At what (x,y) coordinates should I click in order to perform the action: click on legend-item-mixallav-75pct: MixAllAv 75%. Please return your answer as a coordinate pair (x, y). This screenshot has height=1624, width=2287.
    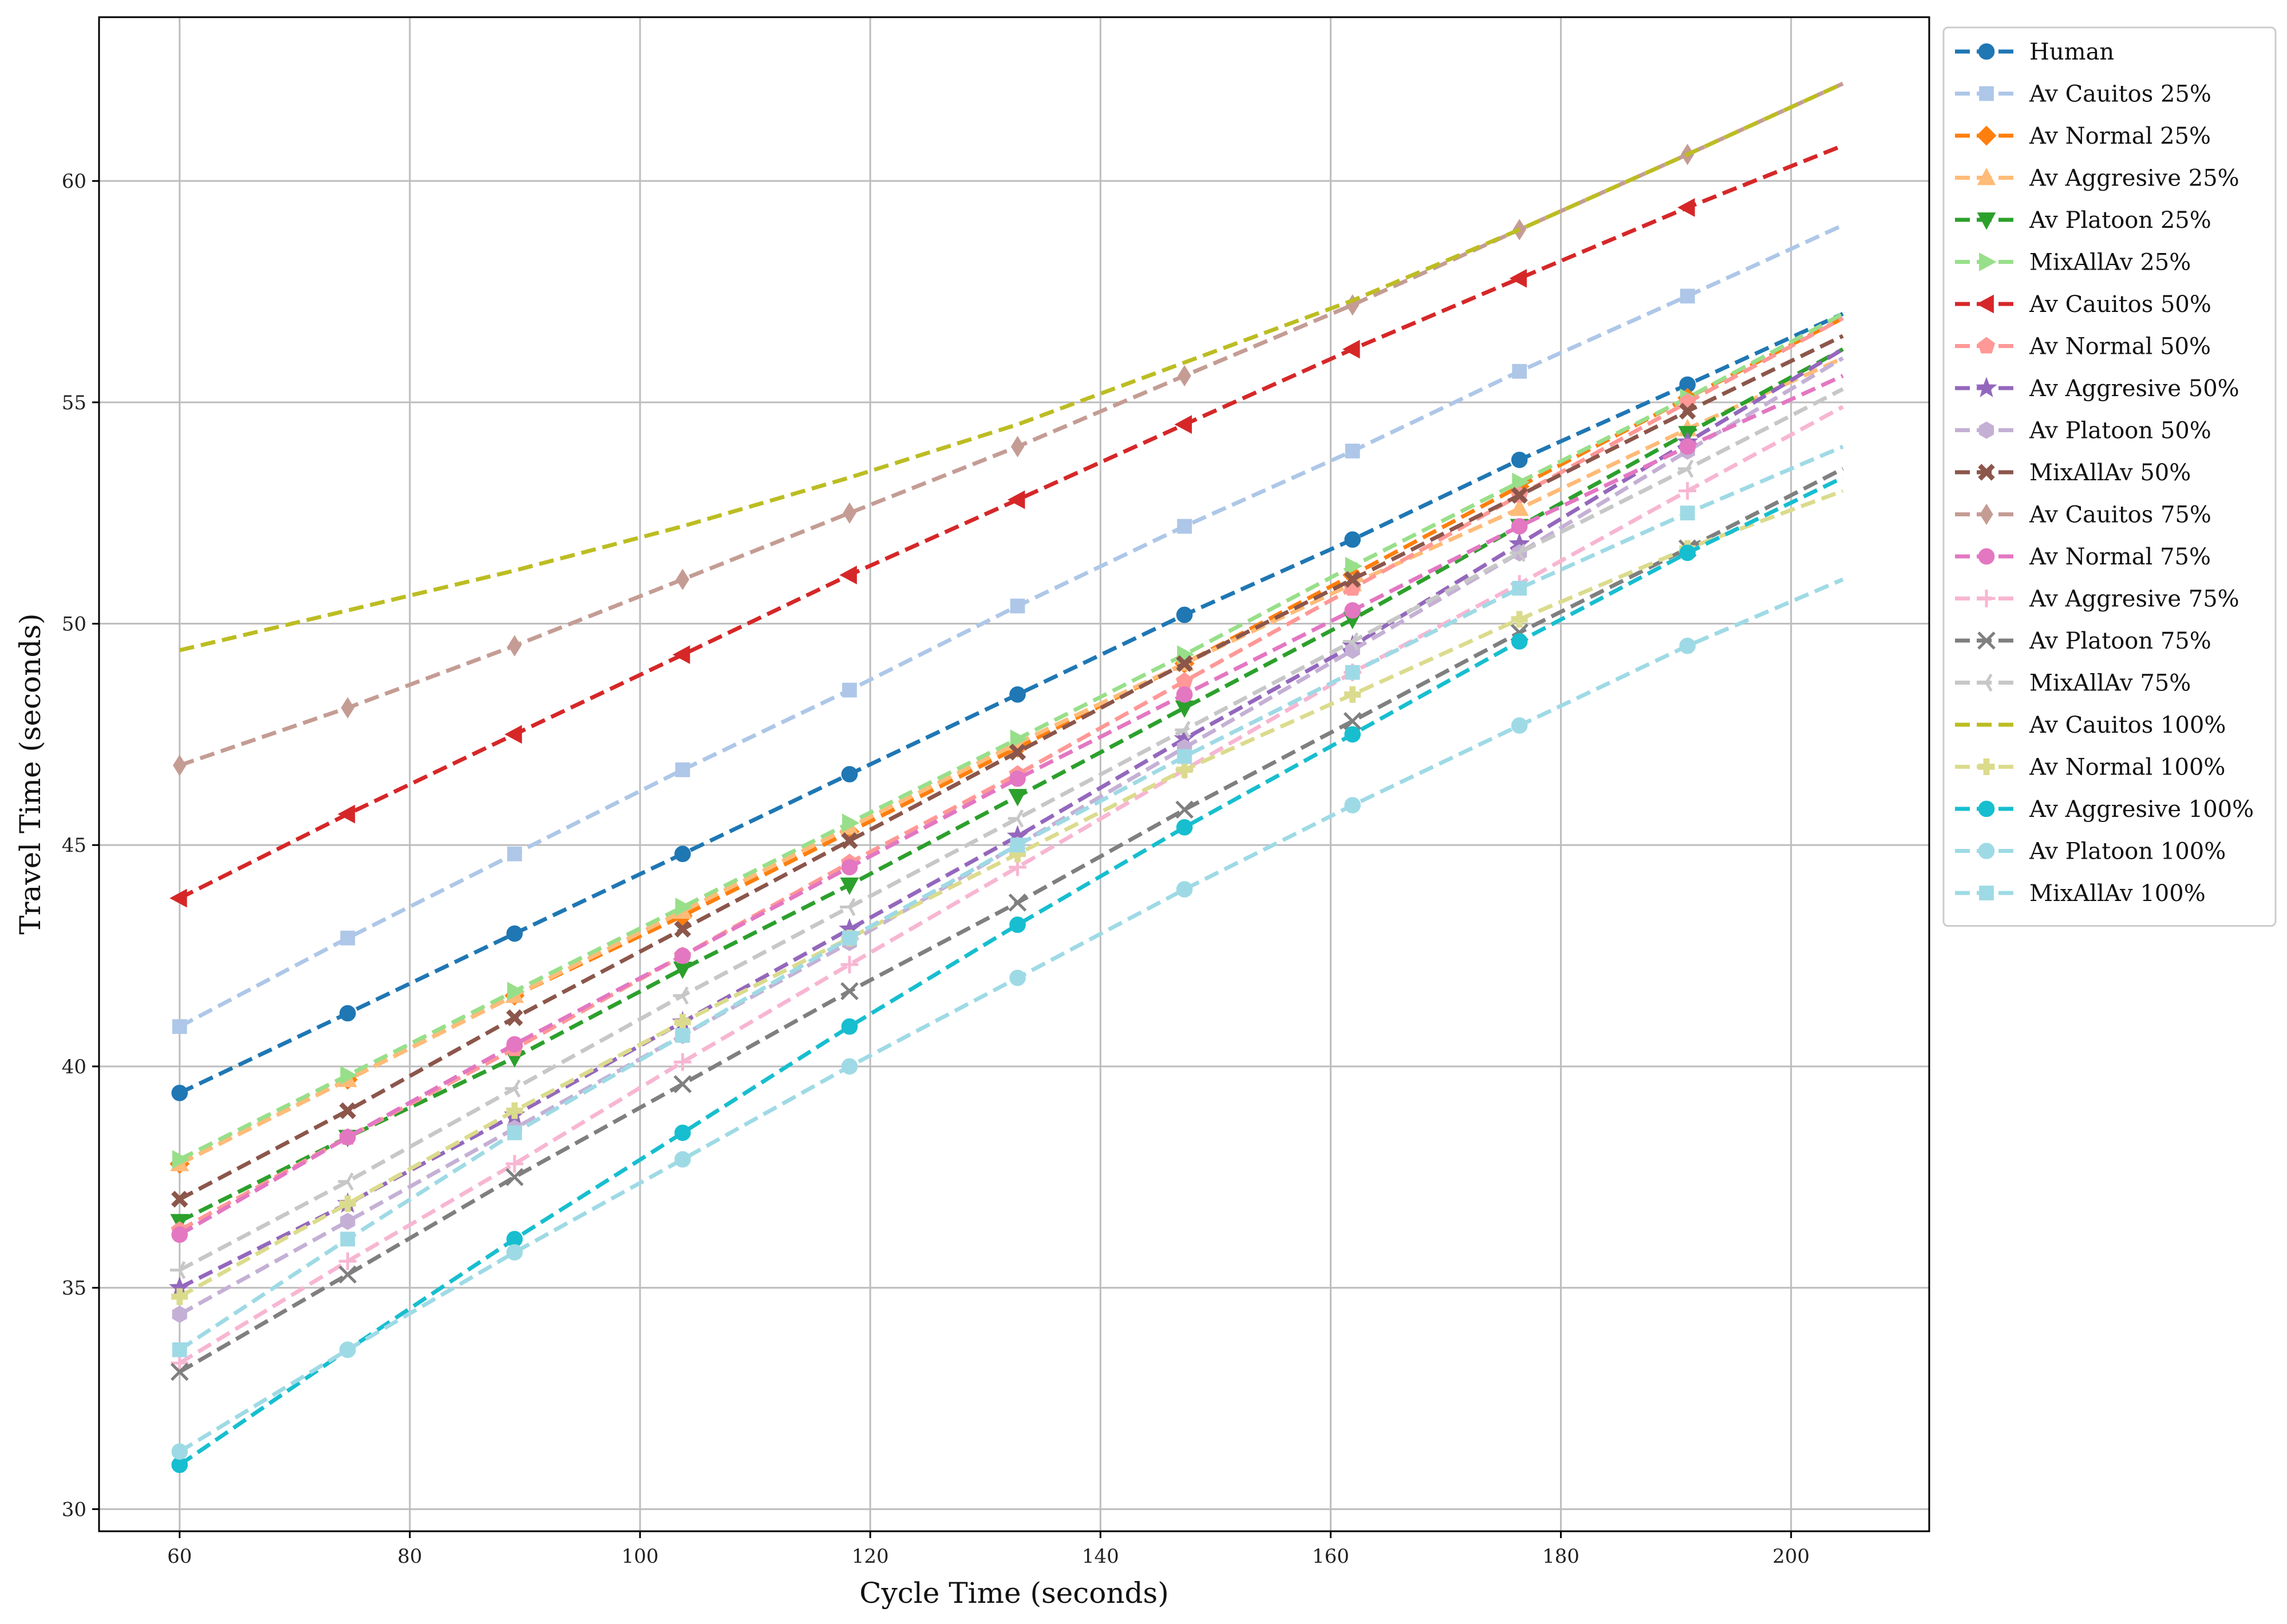
    Looking at the image, I should click on (2073, 683).